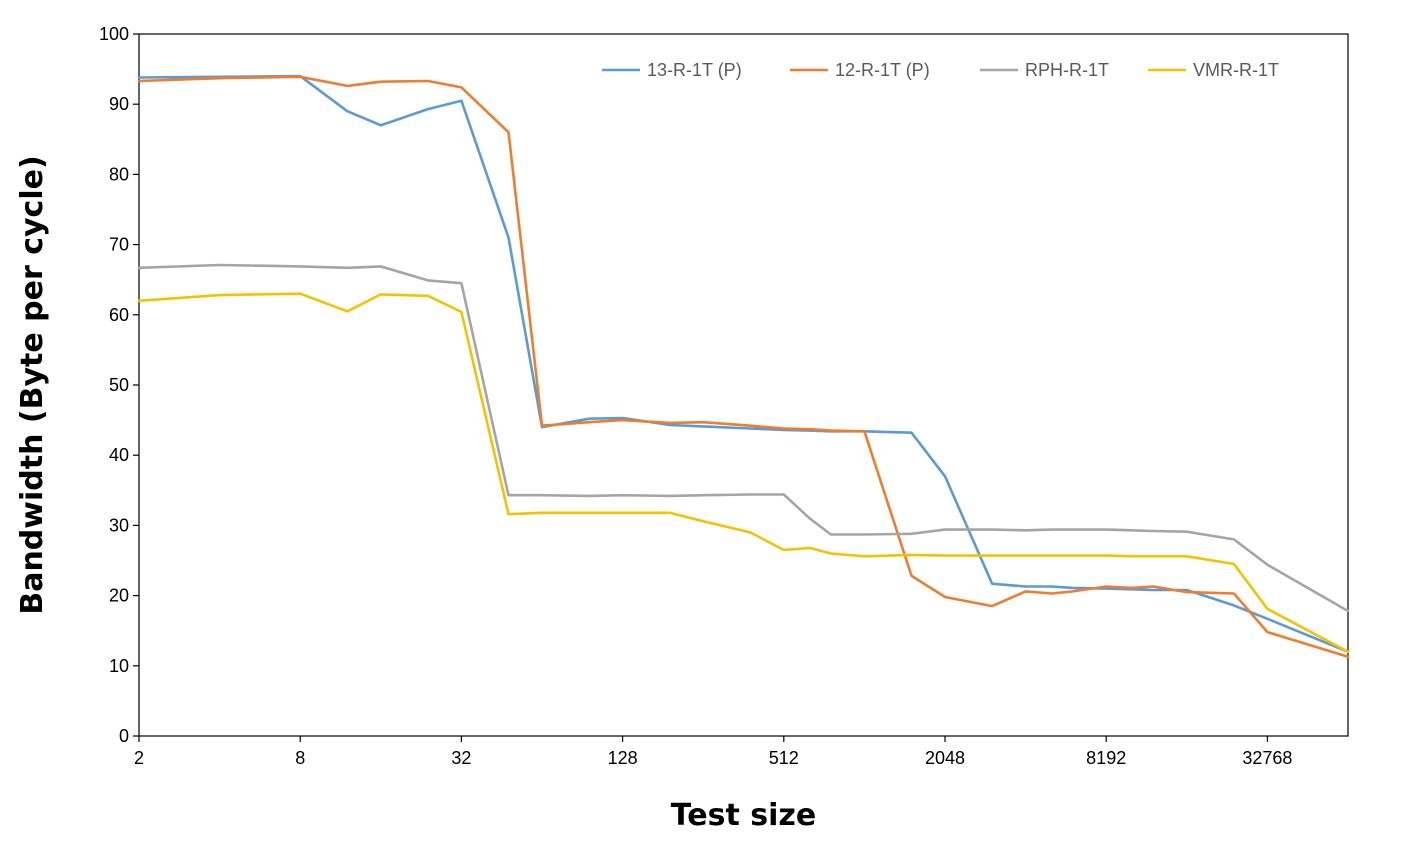  Describe the element at coordinates (124, 736) in the screenshot. I see `y-tick-label: 0` at that location.